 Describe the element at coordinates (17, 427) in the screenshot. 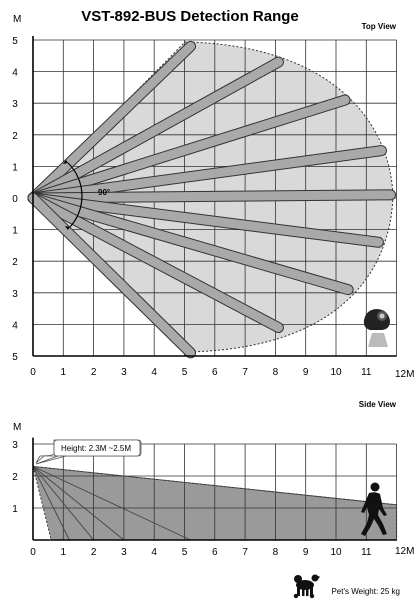

I see `side-view-y-unit: M` at that location.